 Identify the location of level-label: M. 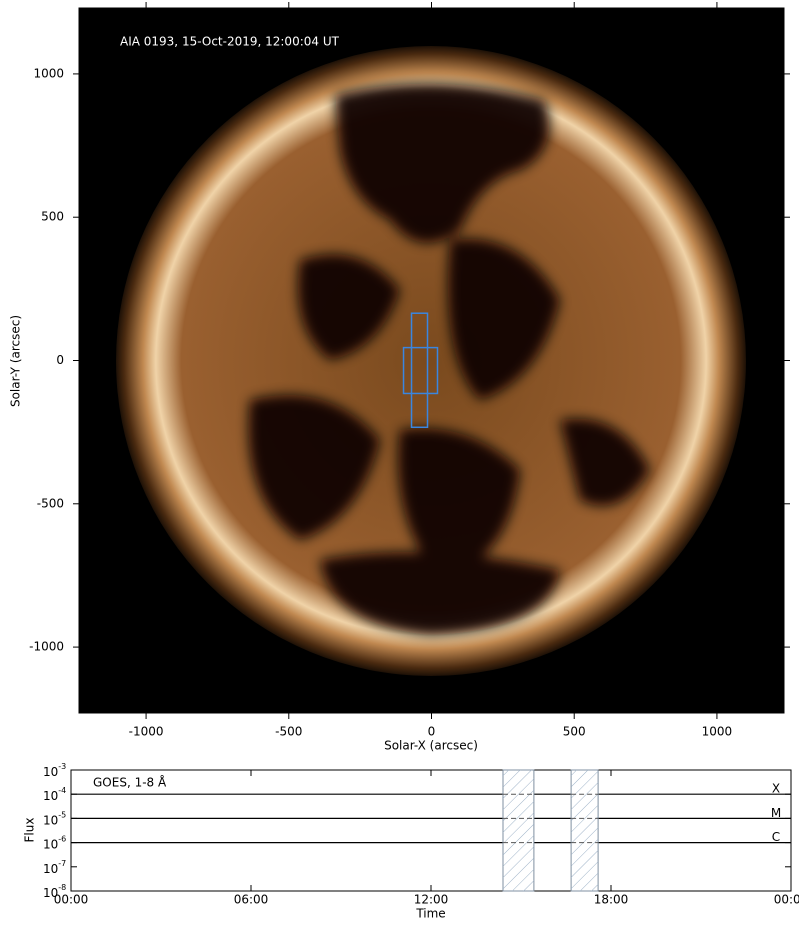
(776, 813).